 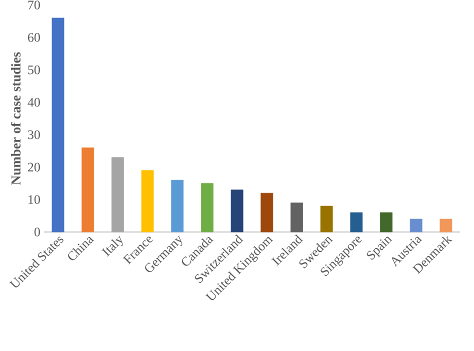 I want to click on y-tick-label: 70, so click(x=34, y=5).